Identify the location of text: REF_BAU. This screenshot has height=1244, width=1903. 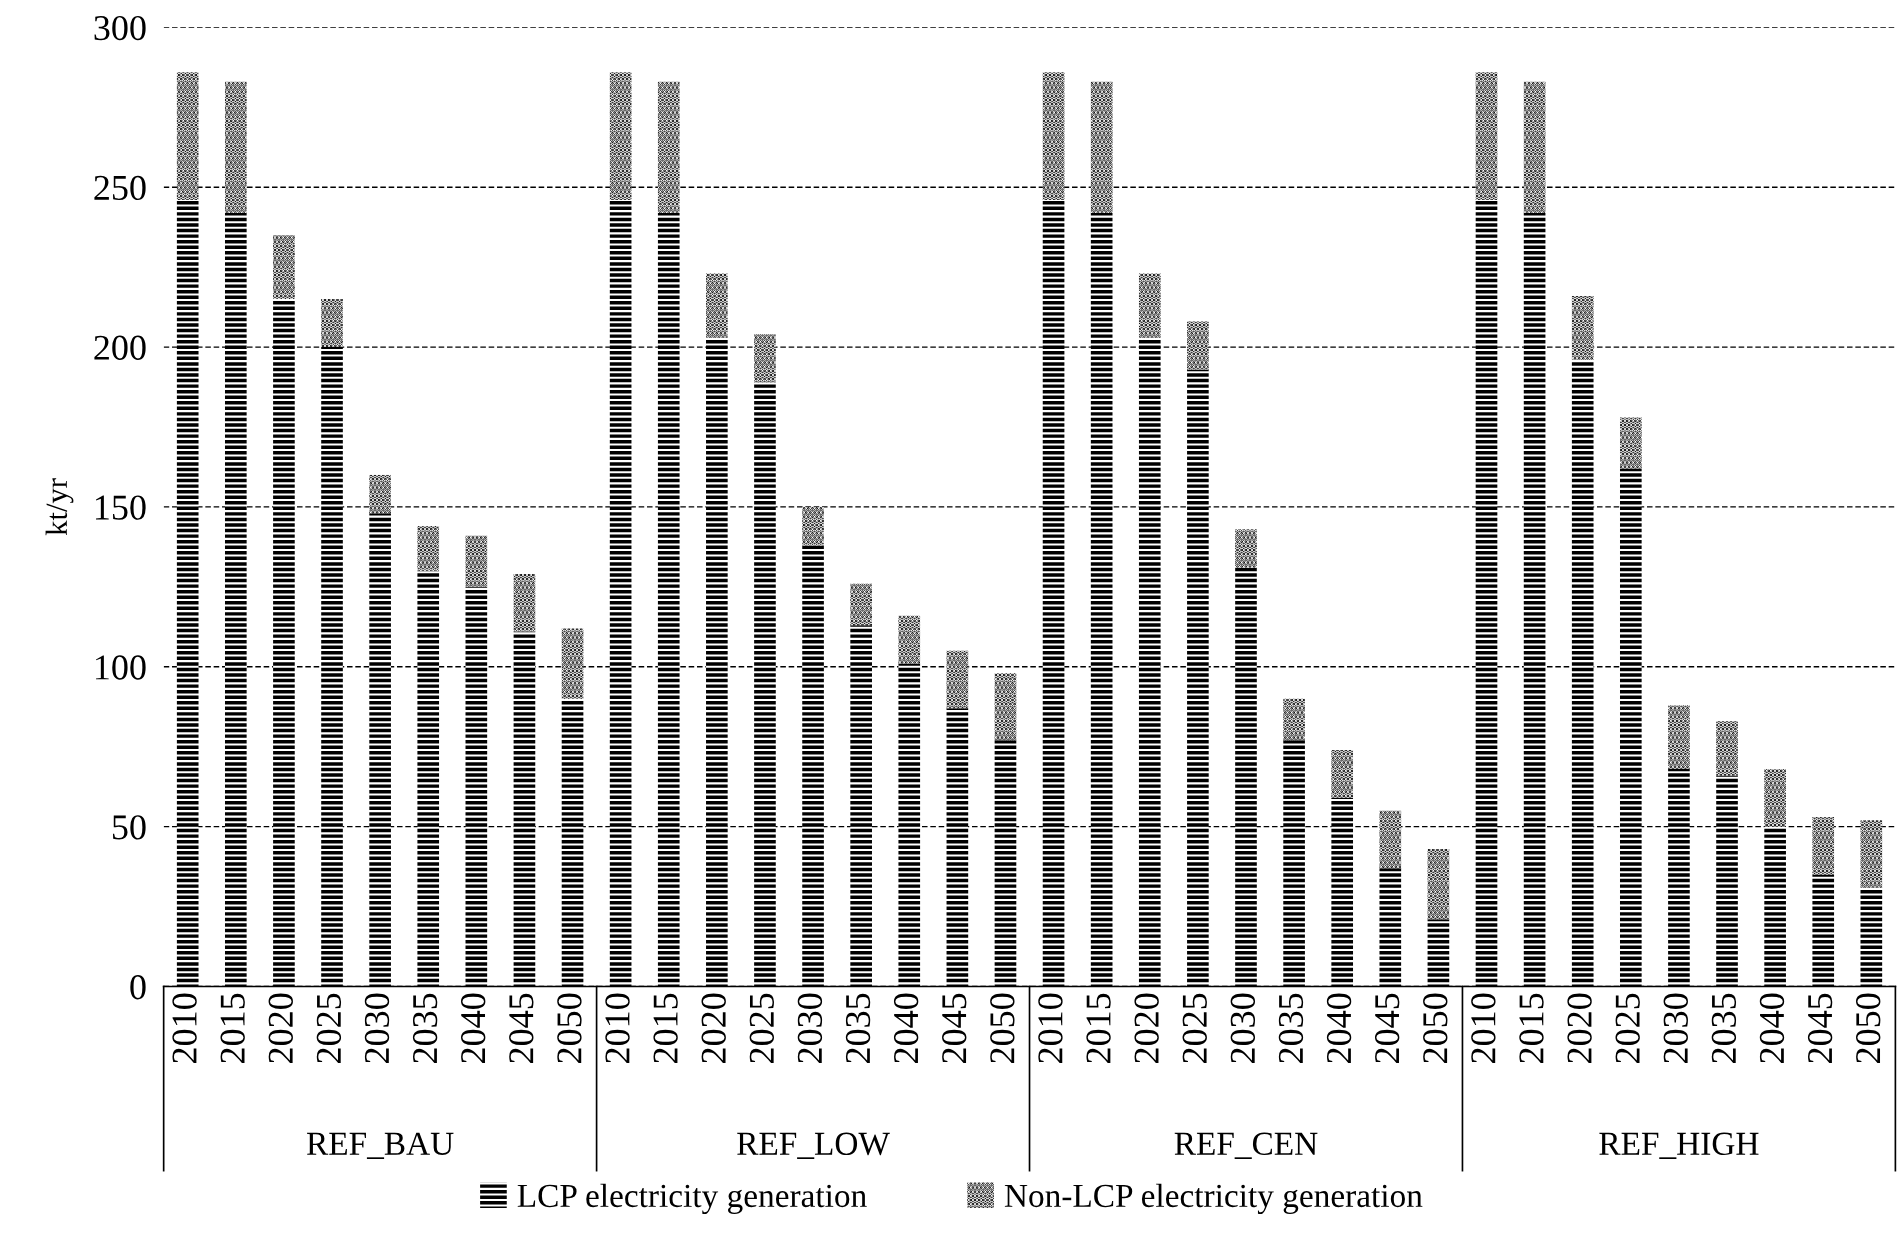
(380, 1145).